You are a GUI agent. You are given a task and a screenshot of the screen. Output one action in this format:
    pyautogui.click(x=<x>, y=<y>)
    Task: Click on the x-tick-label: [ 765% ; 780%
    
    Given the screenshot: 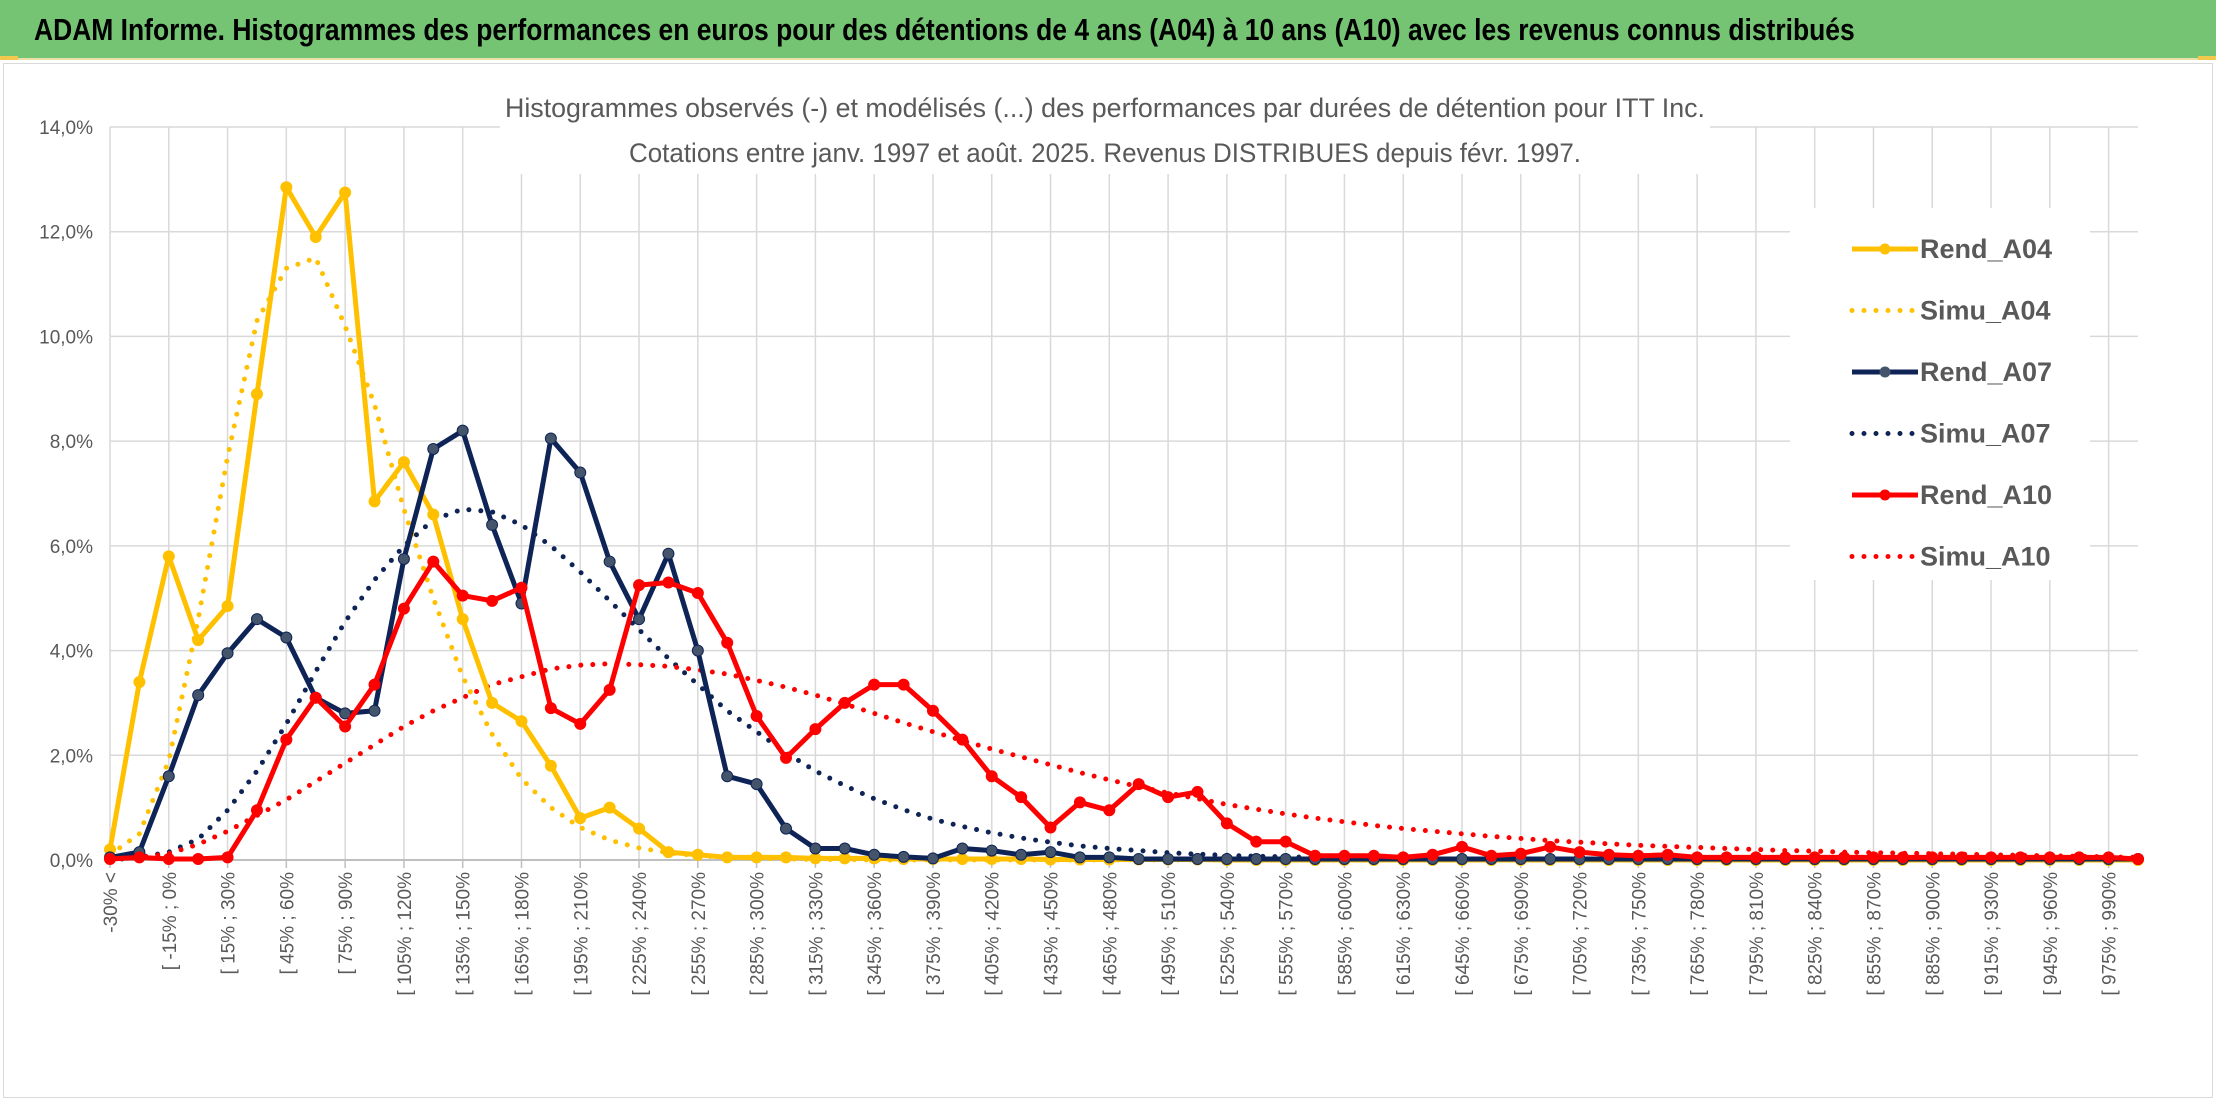 What is the action you would take?
    pyautogui.click(x=1698, y=934)
    